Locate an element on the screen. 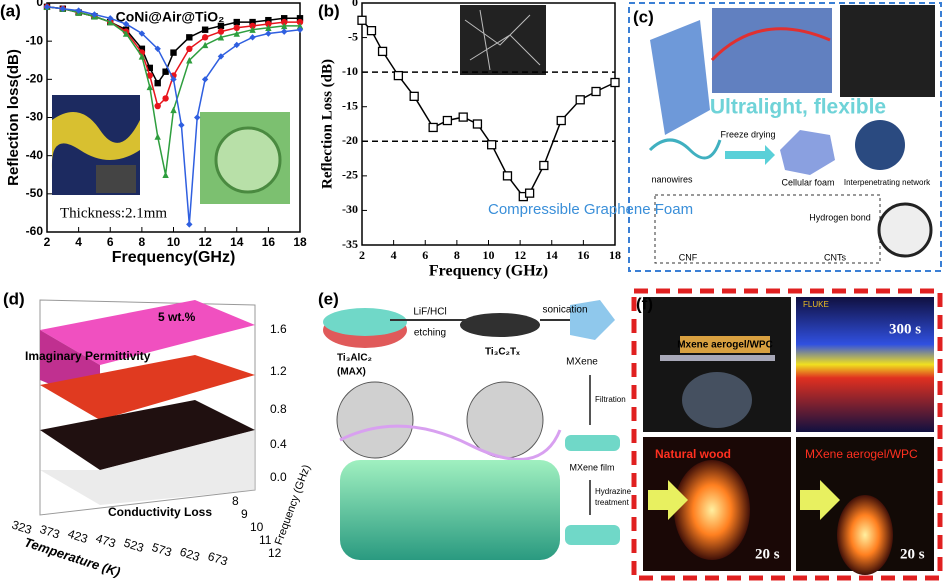  treated-film is located at coordinates (592, 535).